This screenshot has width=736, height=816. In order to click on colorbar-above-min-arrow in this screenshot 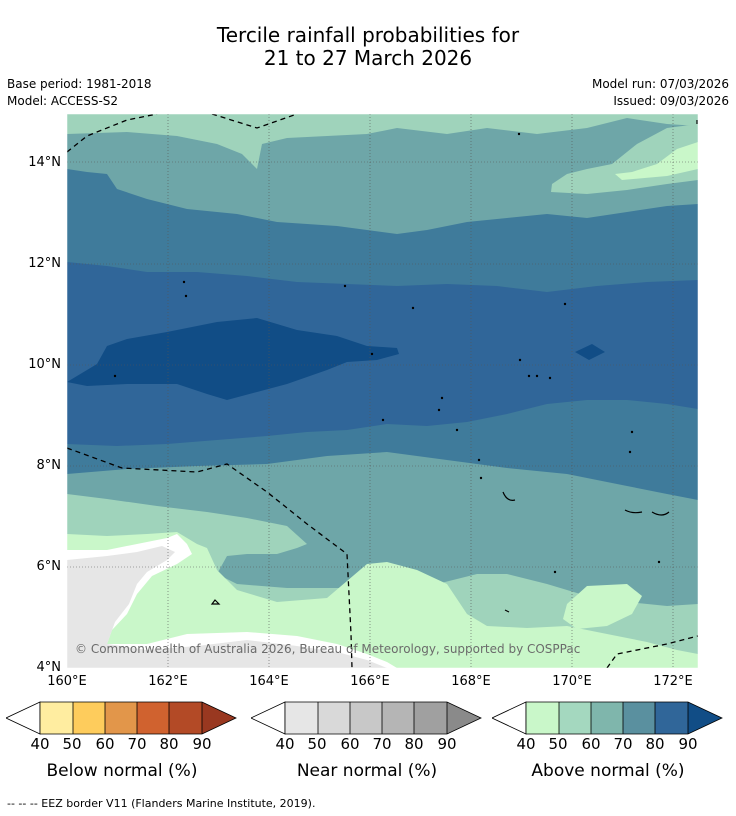, I will do `click(509, 718)`.